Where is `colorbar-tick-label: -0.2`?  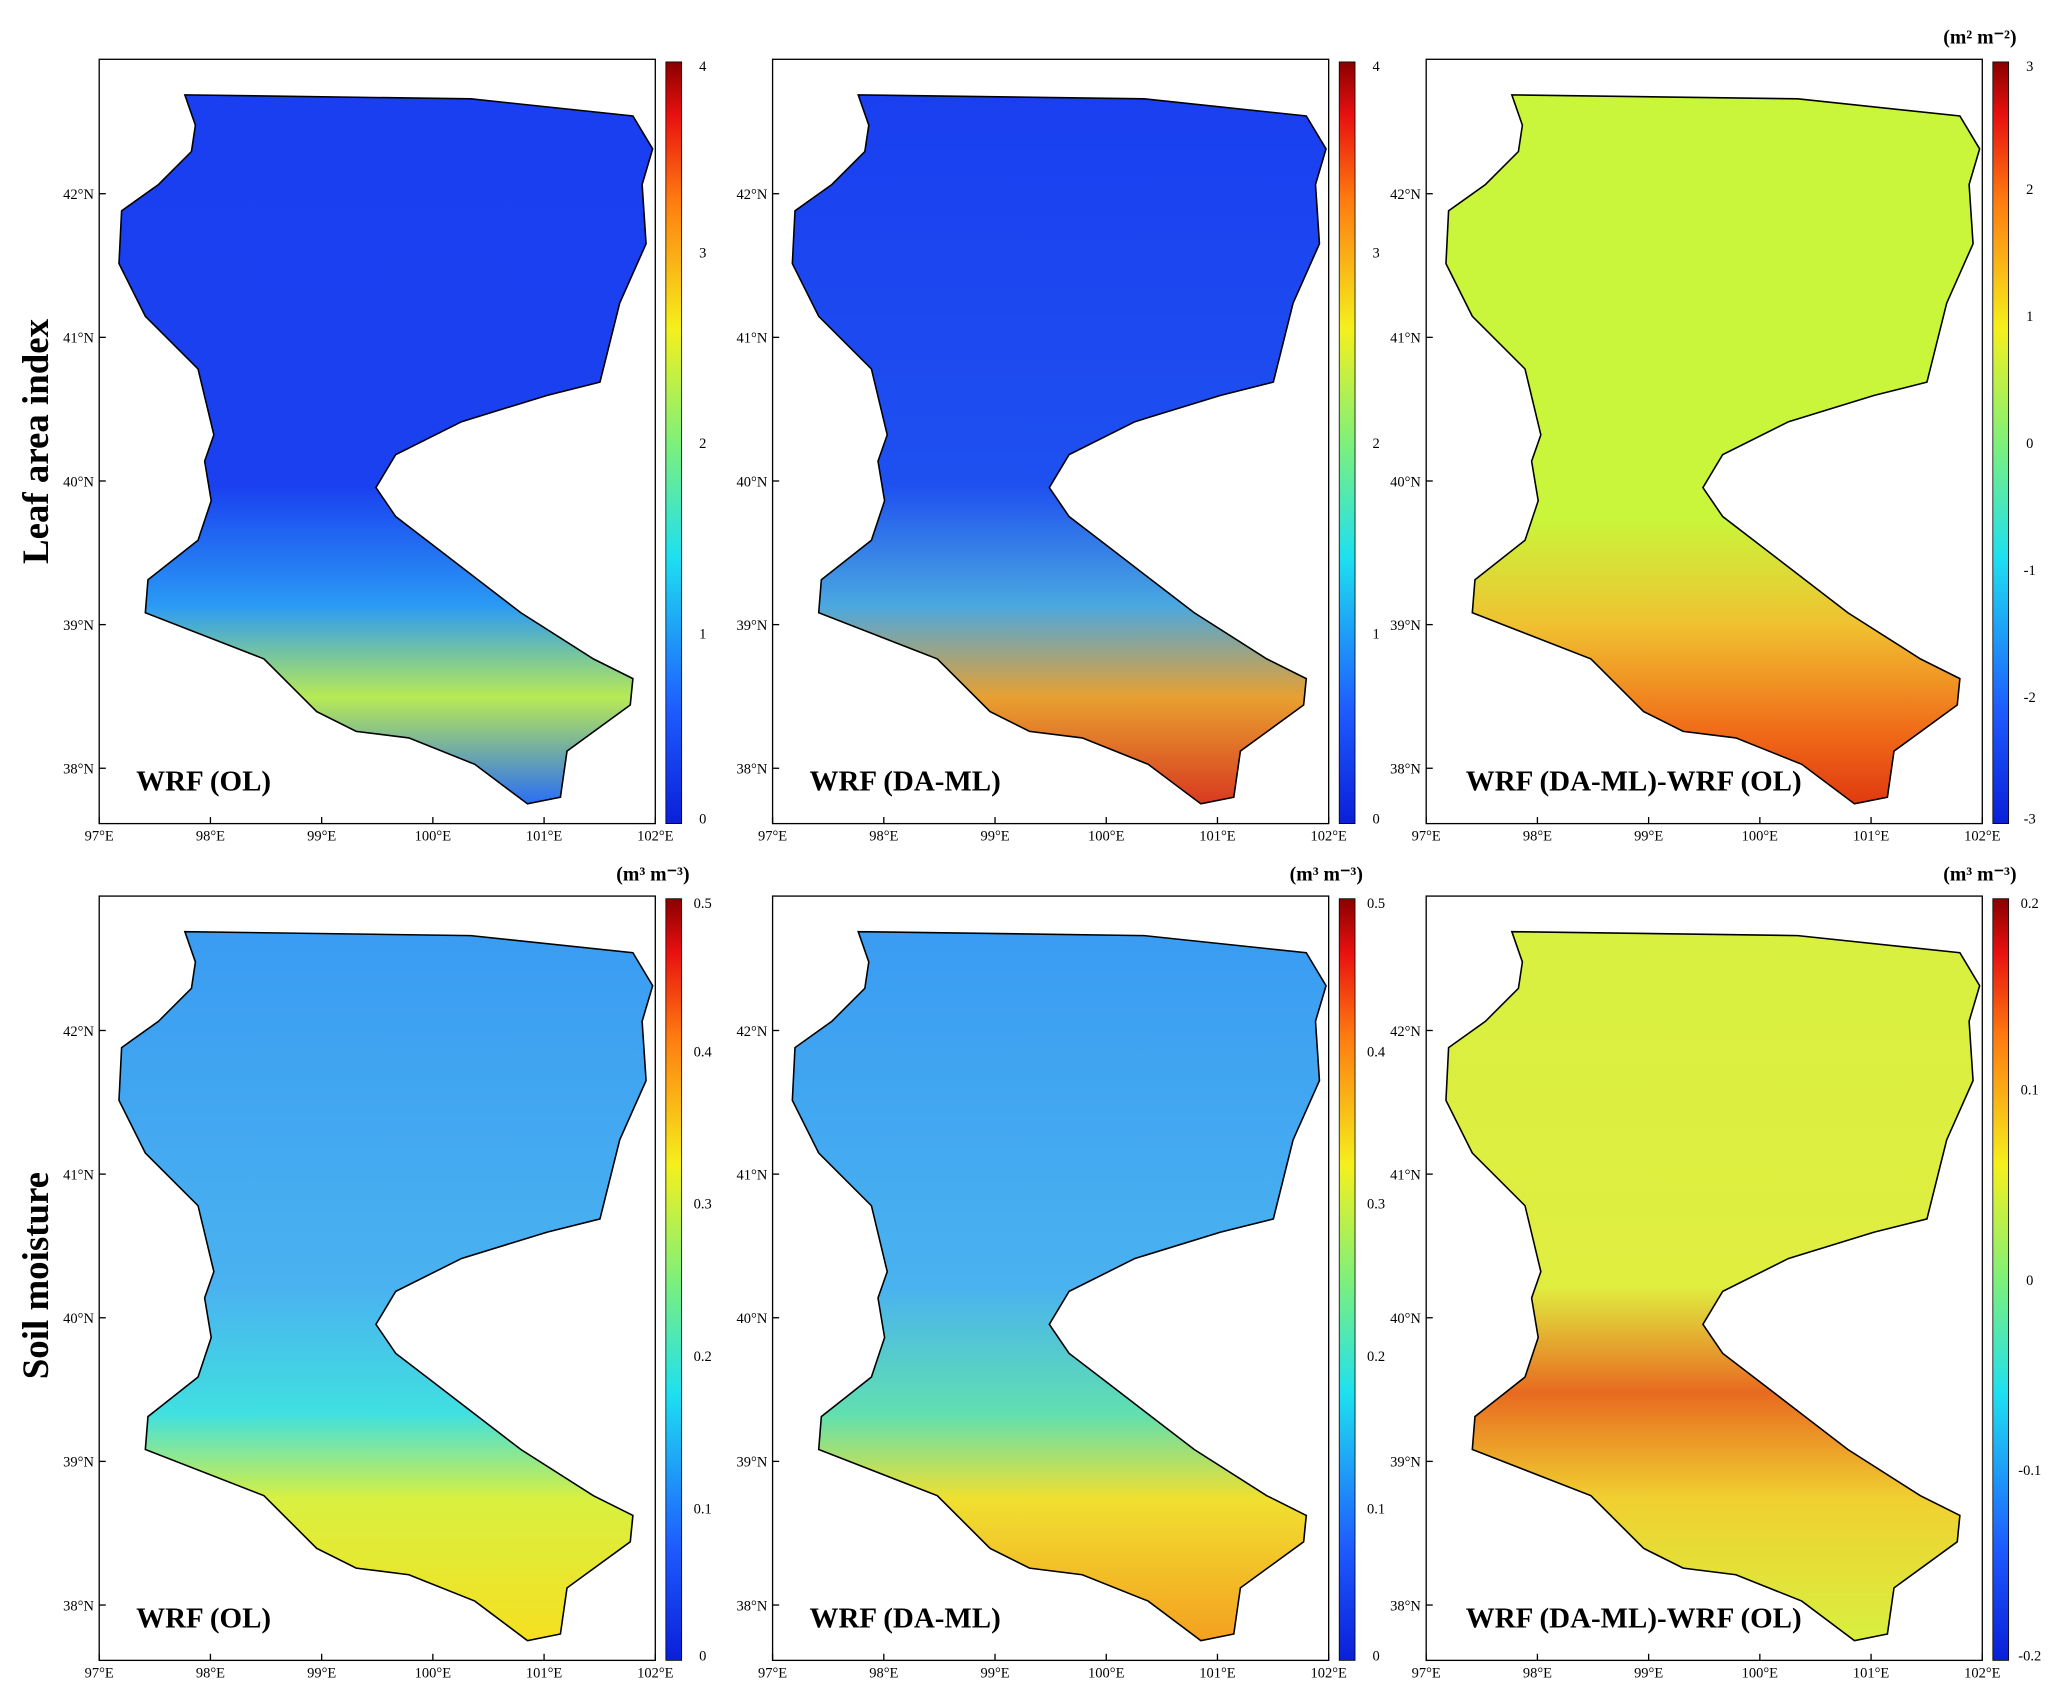 colorbar-tick-label: -0.2 is located at coordinates (2029, 1656).